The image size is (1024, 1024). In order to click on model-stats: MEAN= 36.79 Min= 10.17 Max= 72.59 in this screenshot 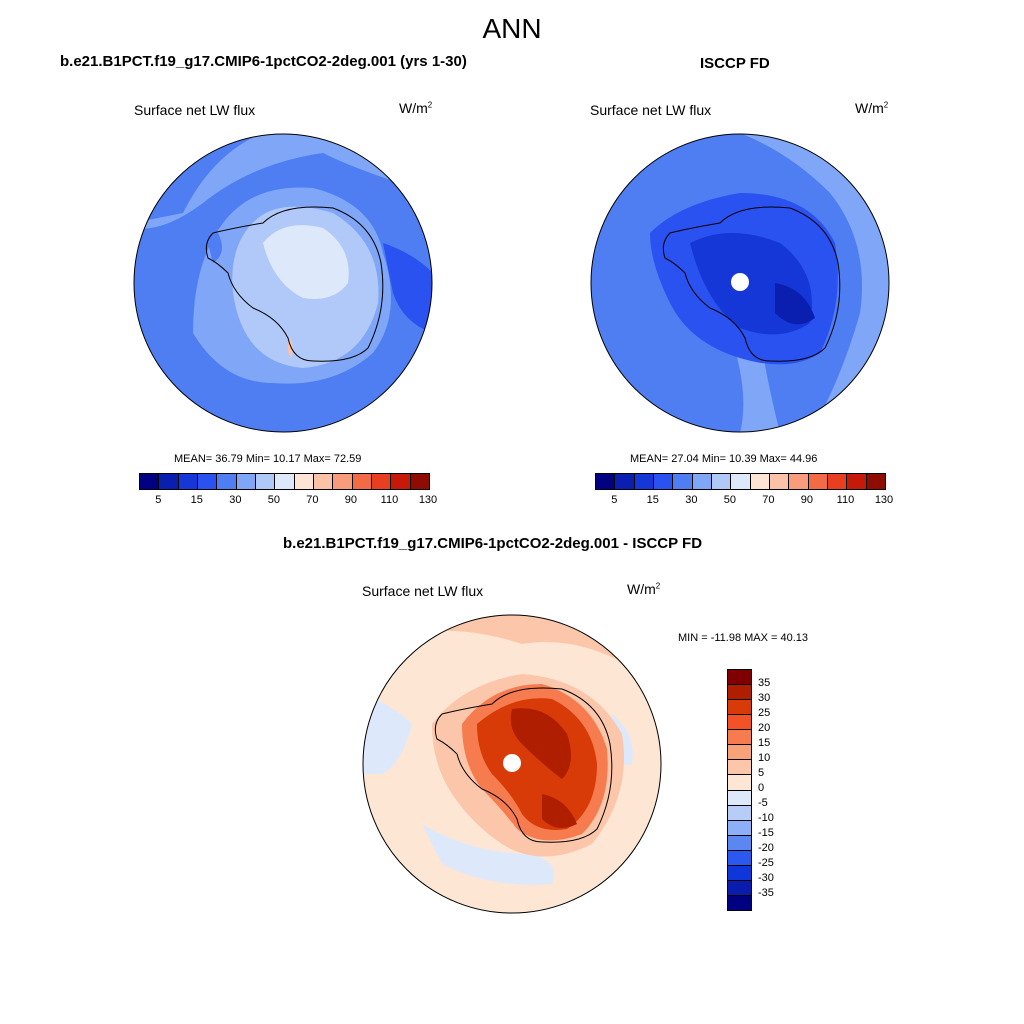, I will do `click(268, 459)`.